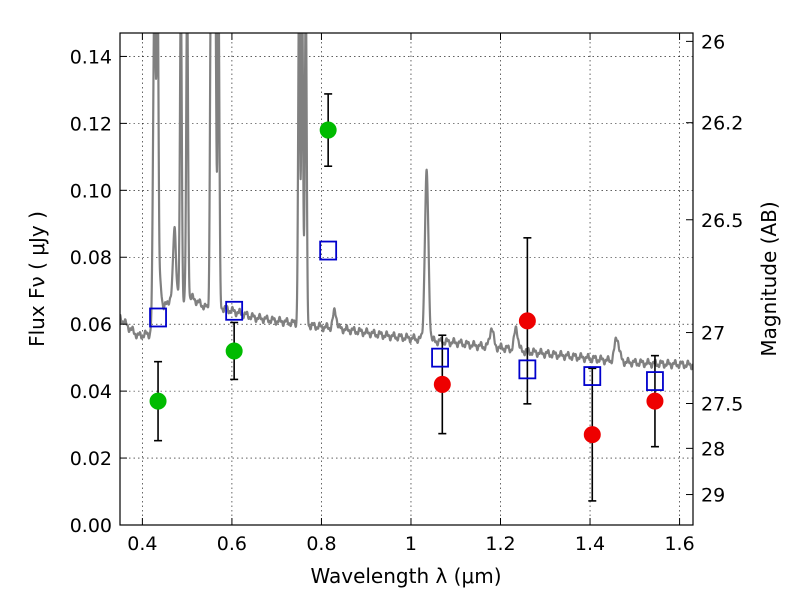 The height and width of the screenshot is (600, 800). What do you see at coordinates (37, 279) in the screenshot?
I see `y-axis-label: Flux Fν ( μJy )` at bounding box center [37, 279].